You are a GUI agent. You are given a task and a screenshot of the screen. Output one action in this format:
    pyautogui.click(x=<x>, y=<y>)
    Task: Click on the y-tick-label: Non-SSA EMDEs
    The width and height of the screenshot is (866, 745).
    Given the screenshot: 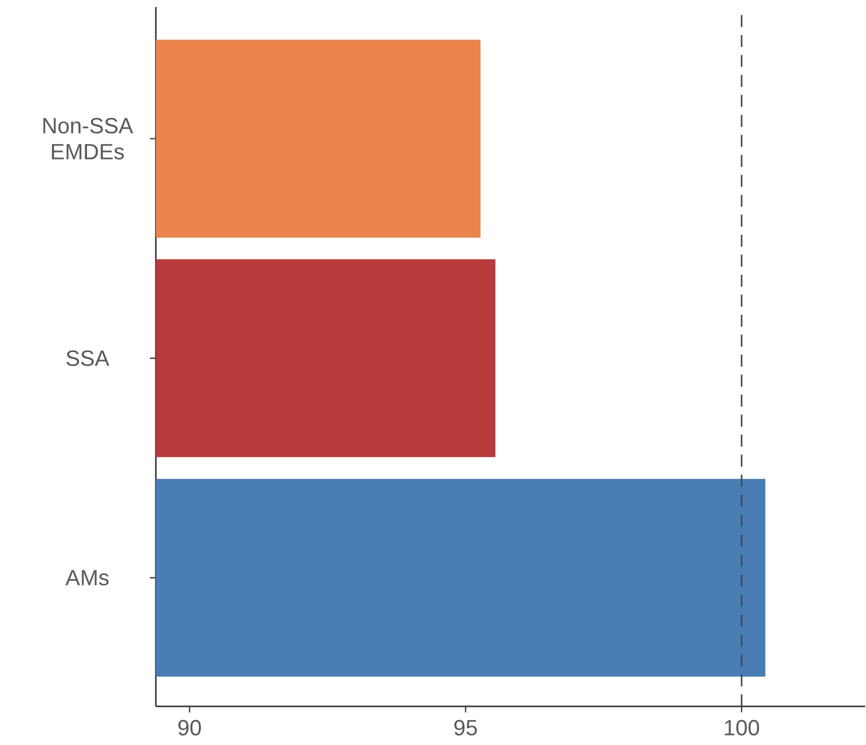 What is the action you would take?
    pyautogui.click(x=88, y=139)
    